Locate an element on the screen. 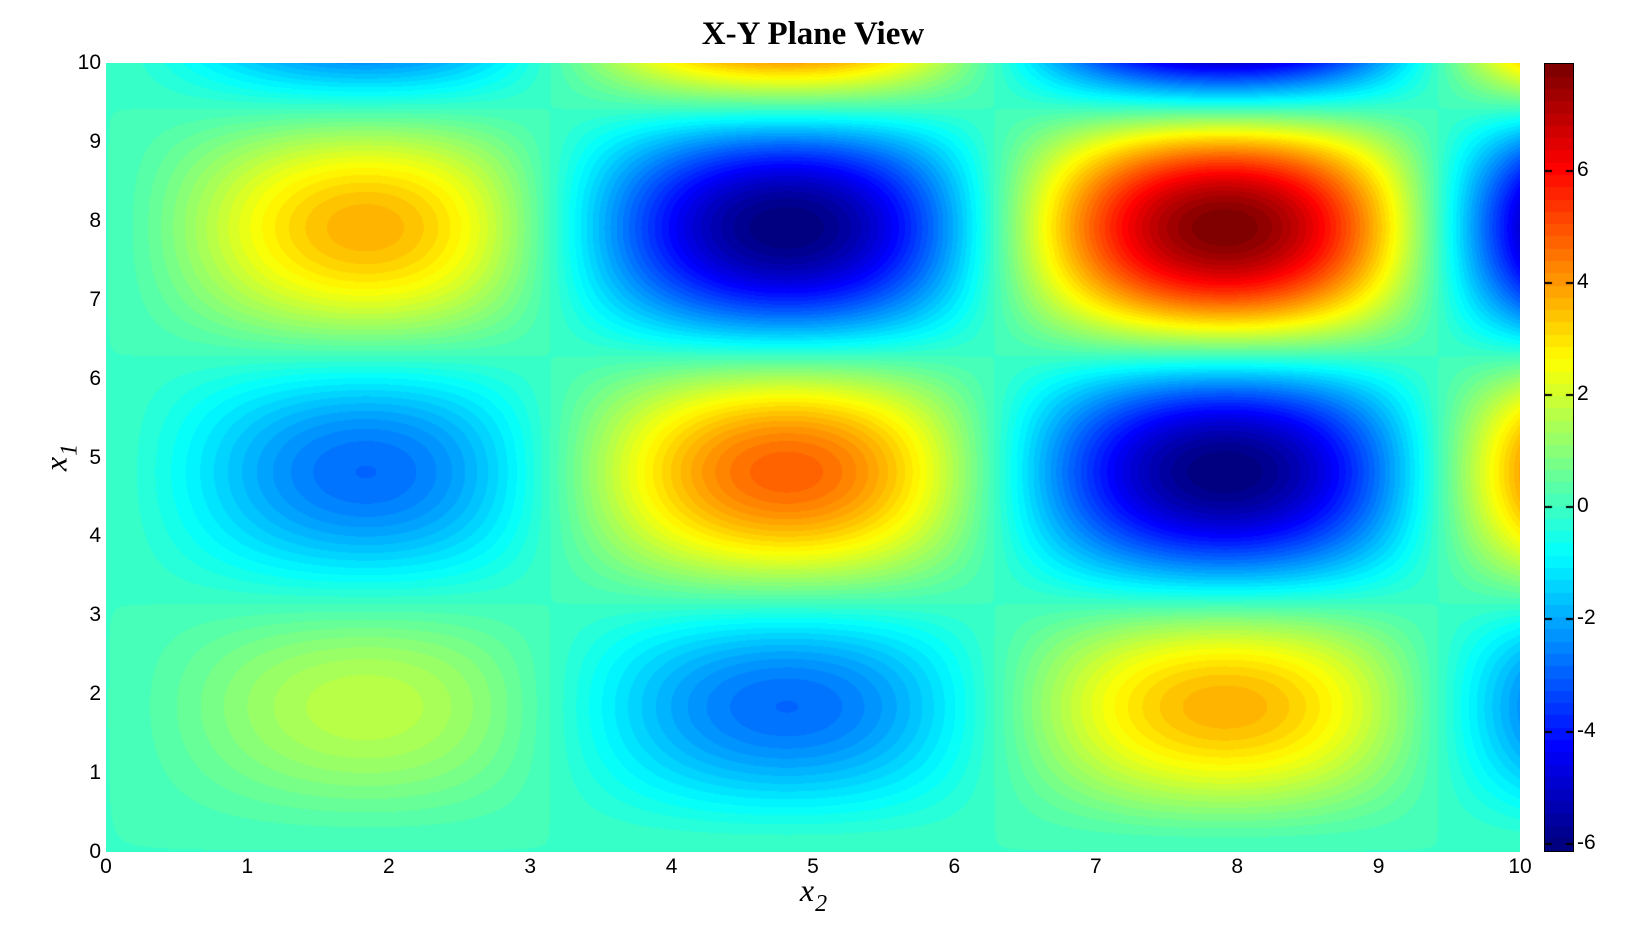 Image resolution: width=1632 pixels, height=945 pixels. x-axis-tick-label: 8 is located at coordinates (1237, 866).